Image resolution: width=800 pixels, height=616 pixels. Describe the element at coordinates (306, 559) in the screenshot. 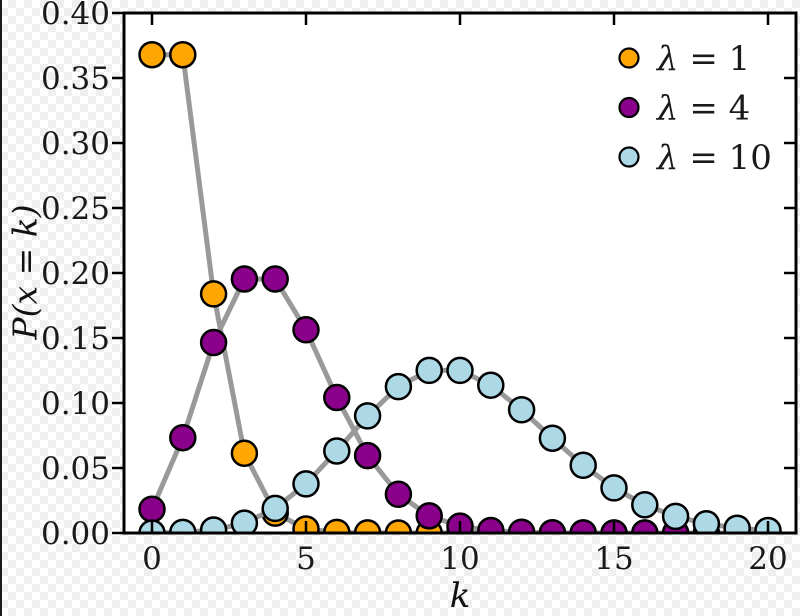

I see `x-tick-label: 5` at that location.